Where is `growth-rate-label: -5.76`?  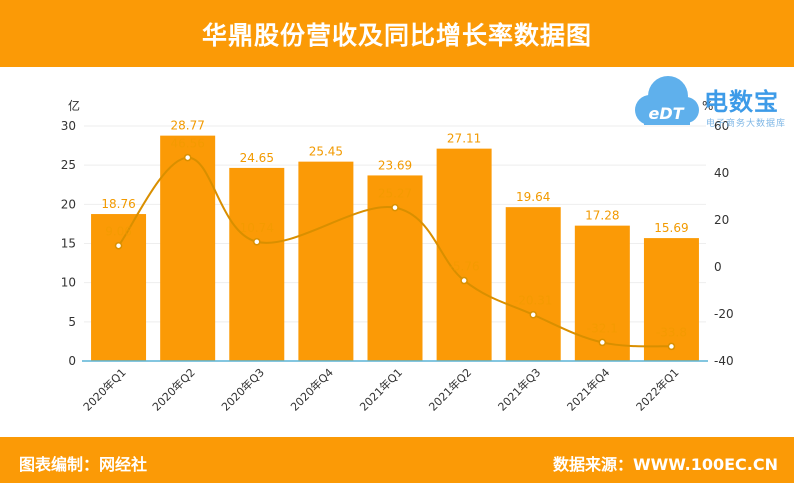 growth-rate-label: -5.76 is located at coordinates (464, 267).